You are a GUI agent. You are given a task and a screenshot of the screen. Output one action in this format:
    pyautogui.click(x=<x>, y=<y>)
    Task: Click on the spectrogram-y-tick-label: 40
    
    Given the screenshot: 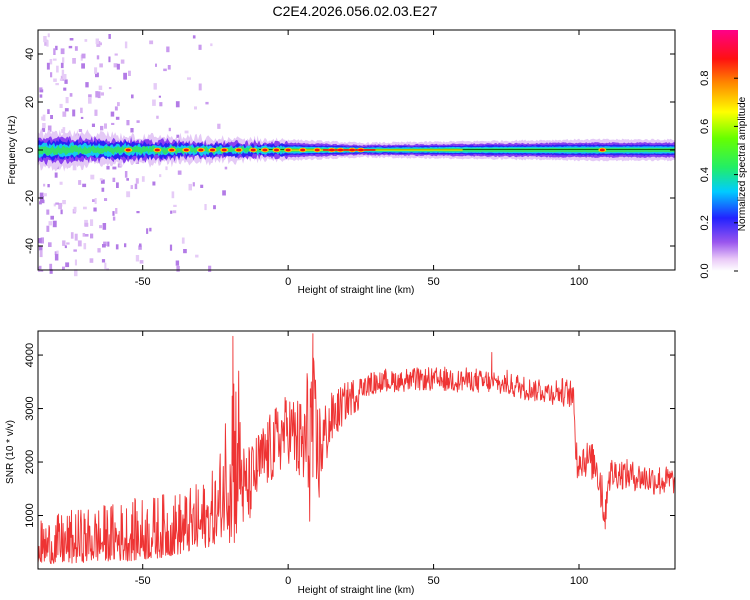 What is the action you would take?
    pyautogui.click(x=30, y=54)
    